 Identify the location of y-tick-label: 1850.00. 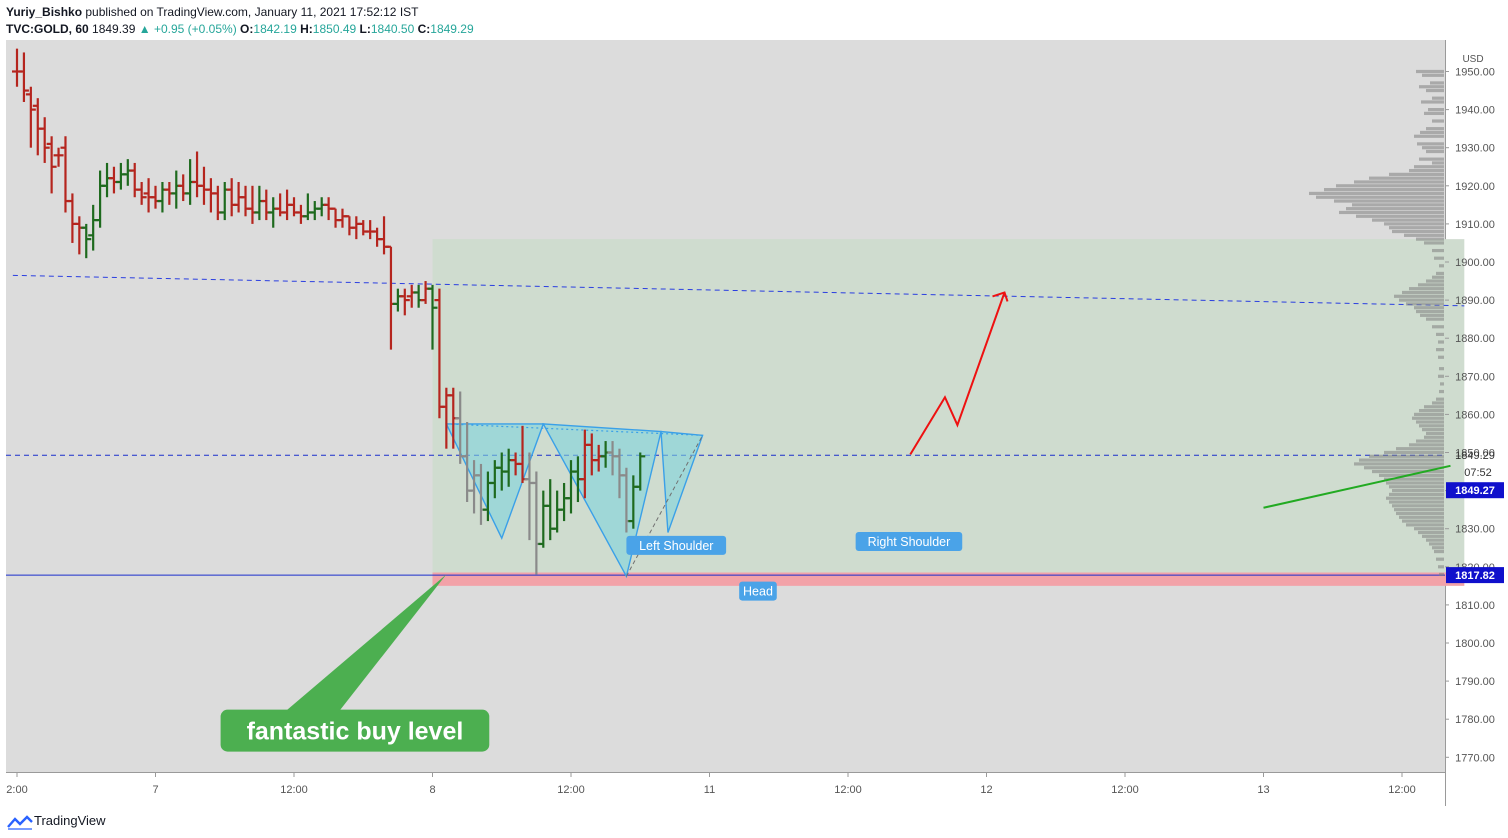
(1475, 454).